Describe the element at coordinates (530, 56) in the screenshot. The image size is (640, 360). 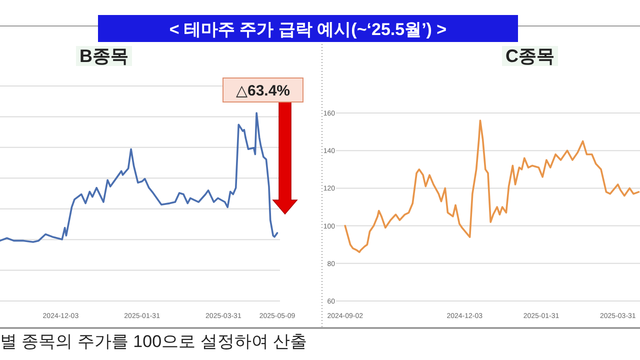
I see `chart-title: C종목` at that location.